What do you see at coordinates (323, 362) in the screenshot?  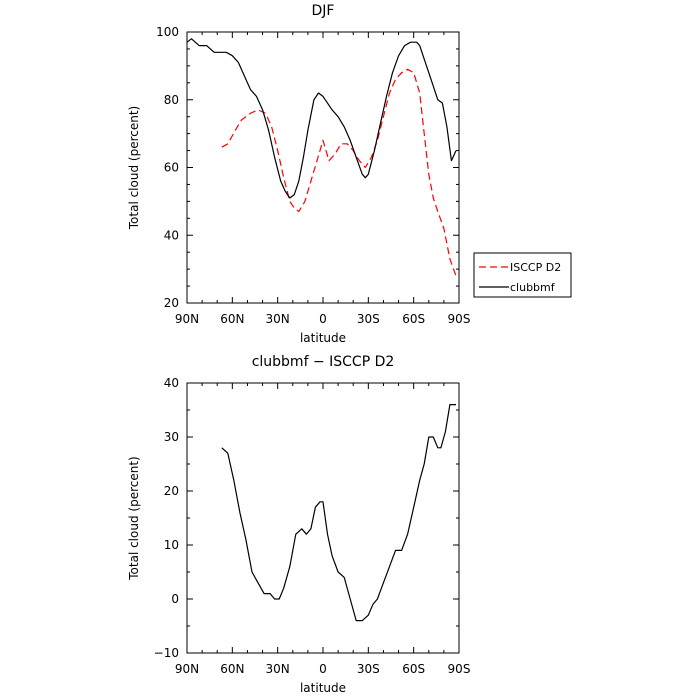 I see `chart-title: clubbmf − ISCCP D2` at bounding box center [323, 362].